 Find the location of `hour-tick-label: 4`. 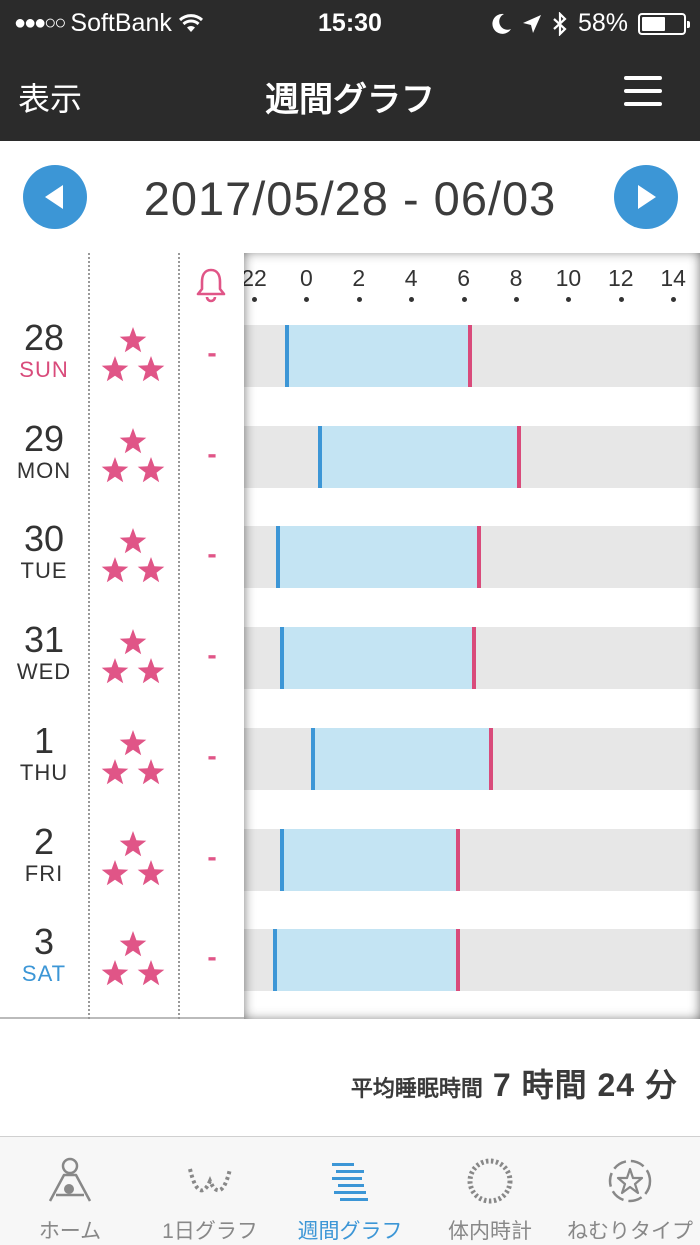

hour-tick-label: 4 is located at coordinates (411, 278).